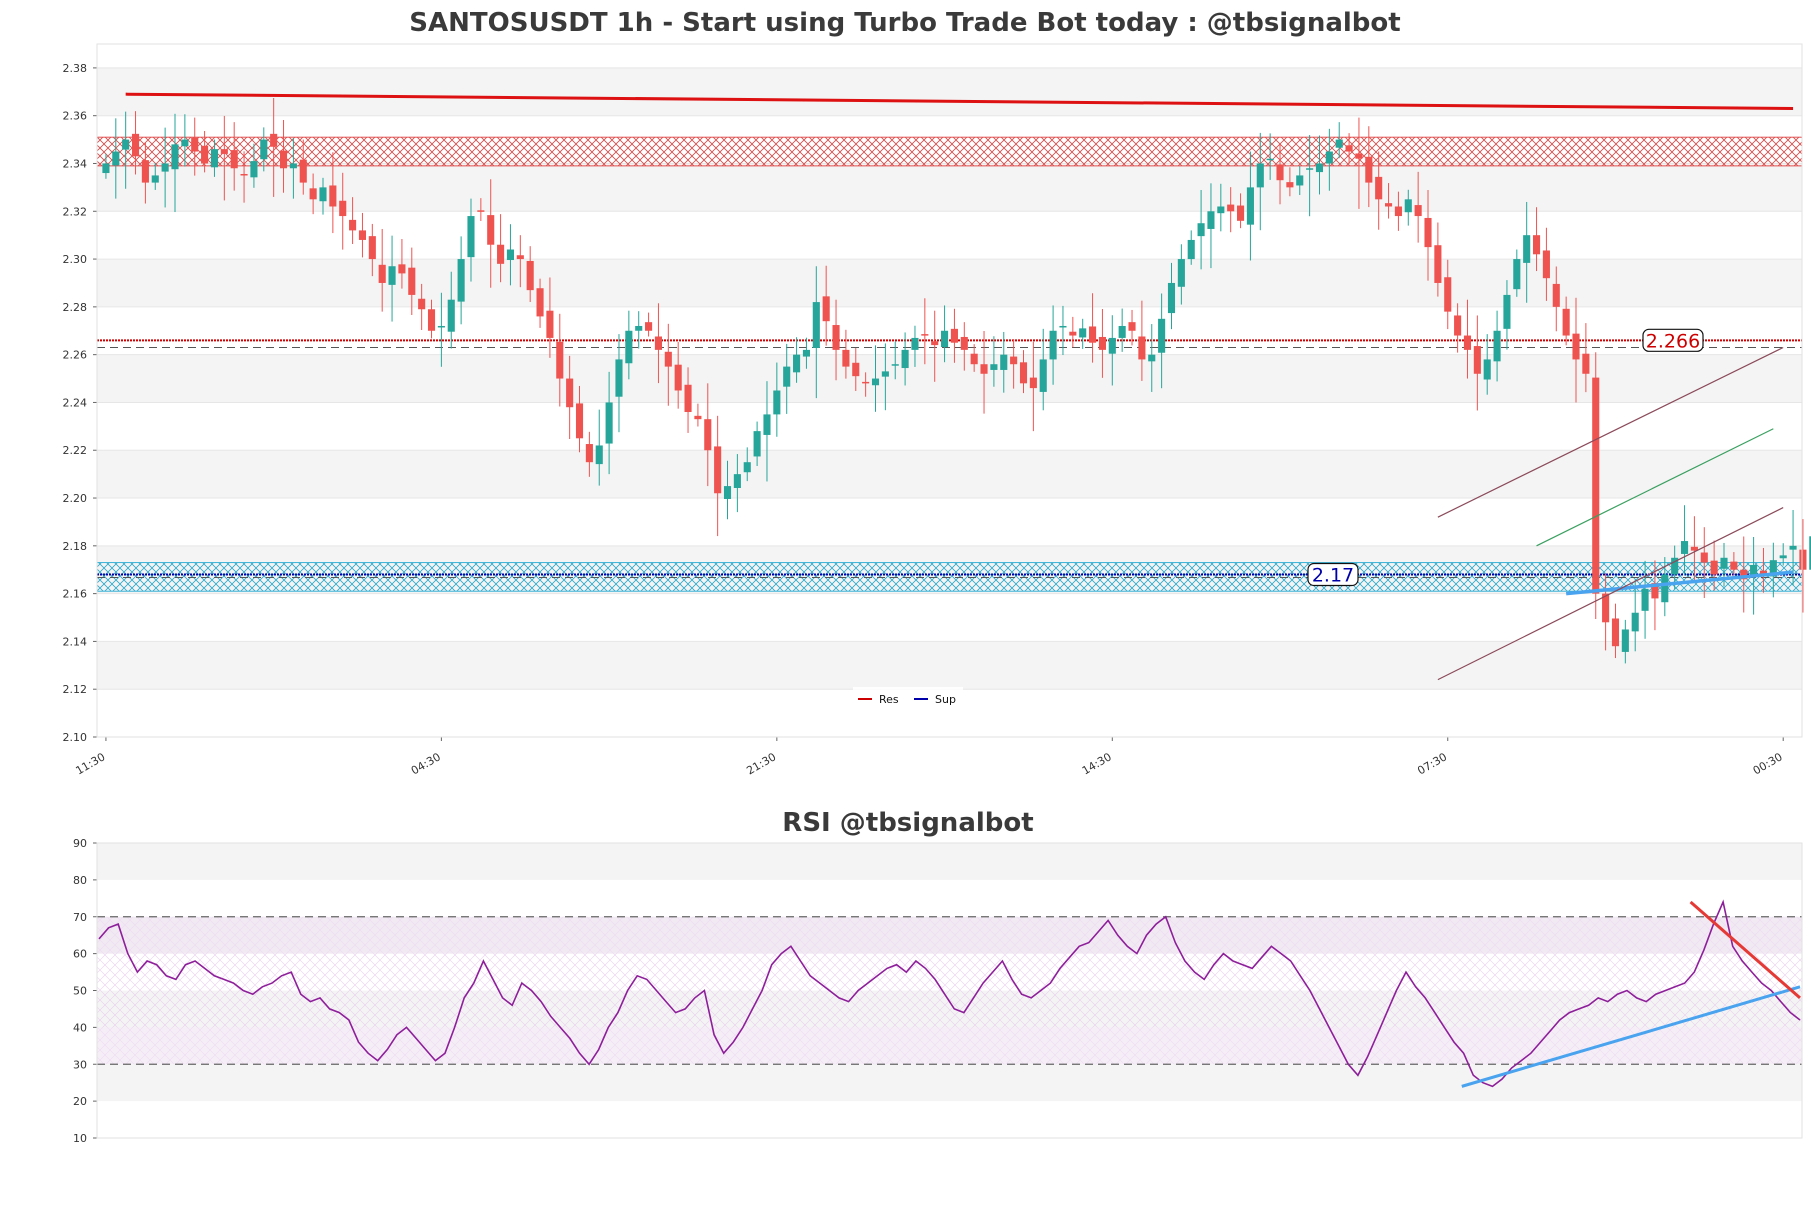 This screenshot has width=1811, height=1208. Describe the element at coordinates (90, 763) in the screenshot. I see `time-tick-label: 11:30` at that location.